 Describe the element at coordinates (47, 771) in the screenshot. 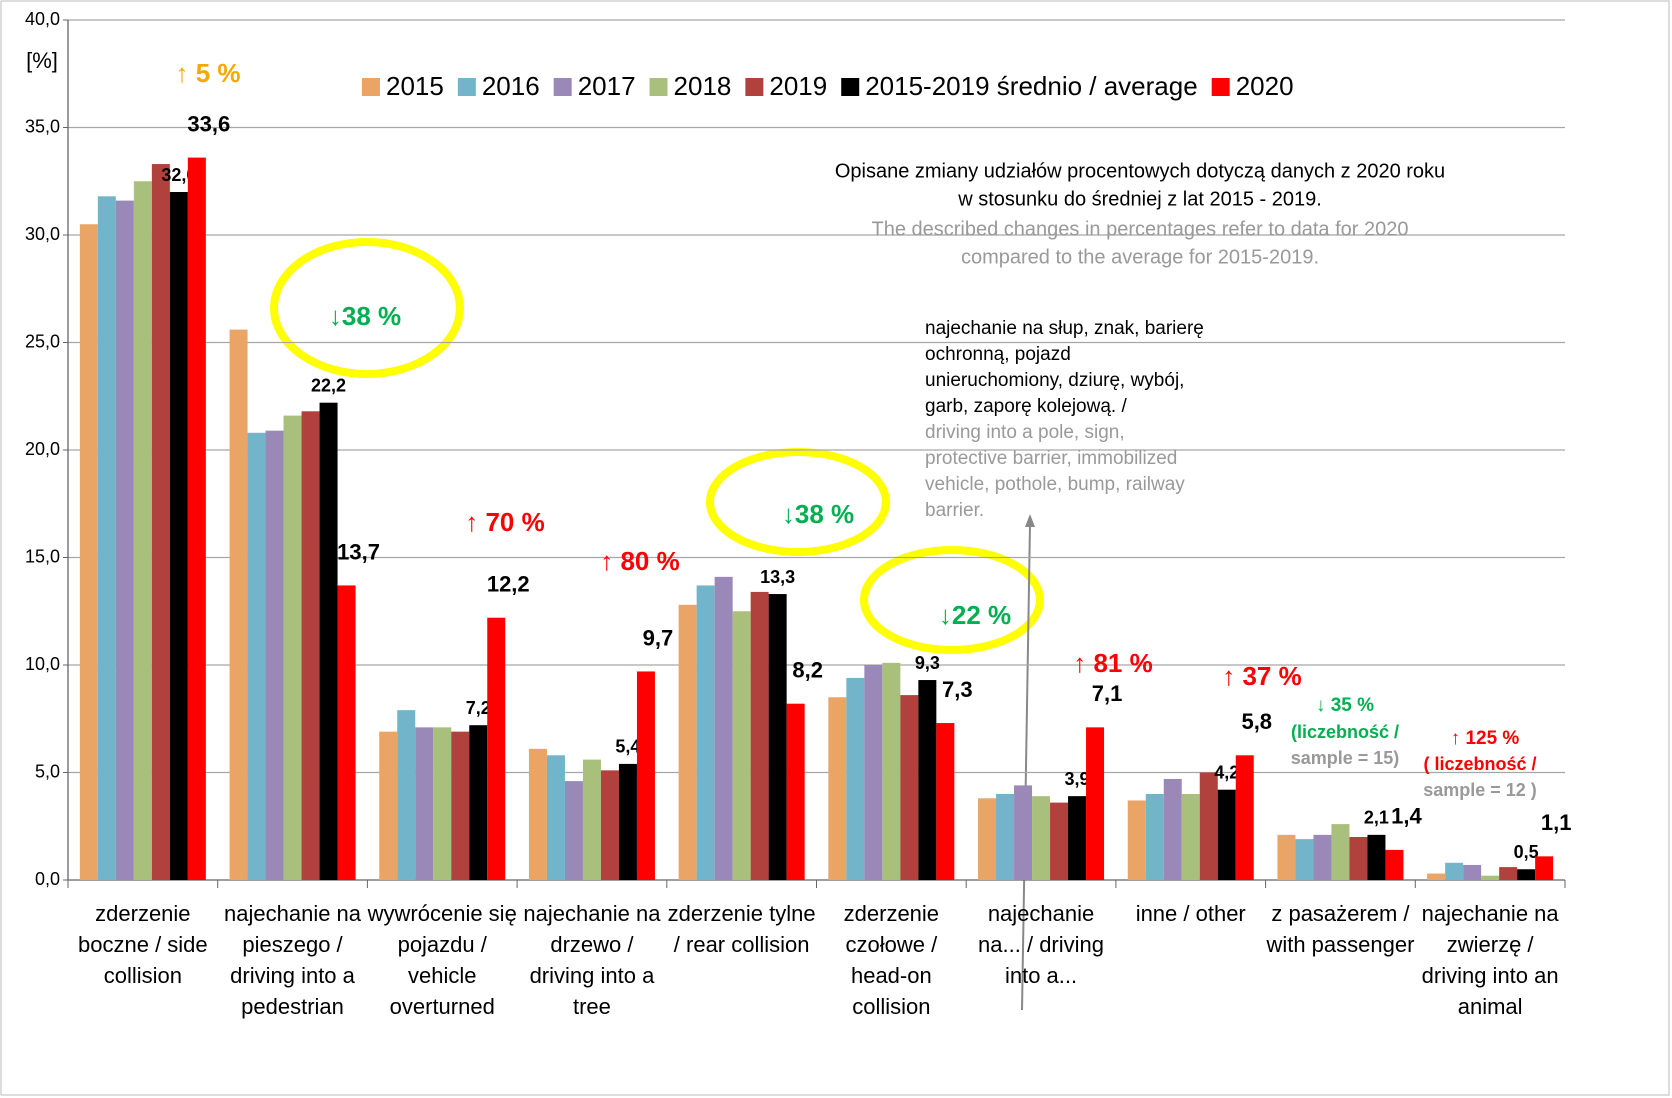

I see `y-tick-label: 5,0` at that location.